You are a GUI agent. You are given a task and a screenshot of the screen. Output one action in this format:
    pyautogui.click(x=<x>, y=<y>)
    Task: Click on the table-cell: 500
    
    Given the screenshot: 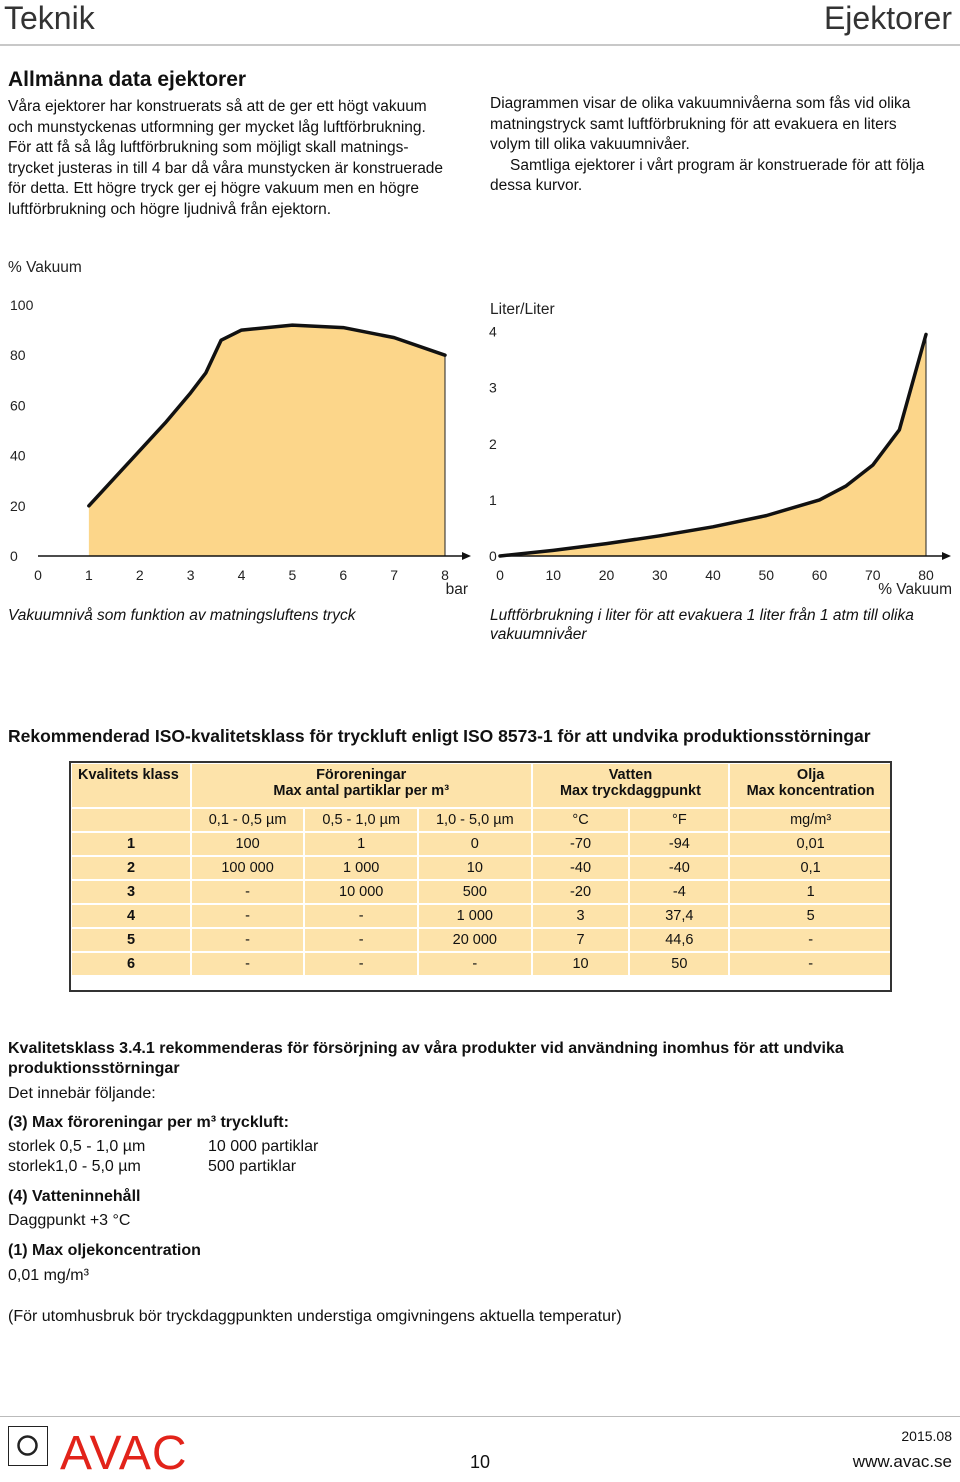 What is the action you would take?
    pyautogui.click(x=475, y=892)
    